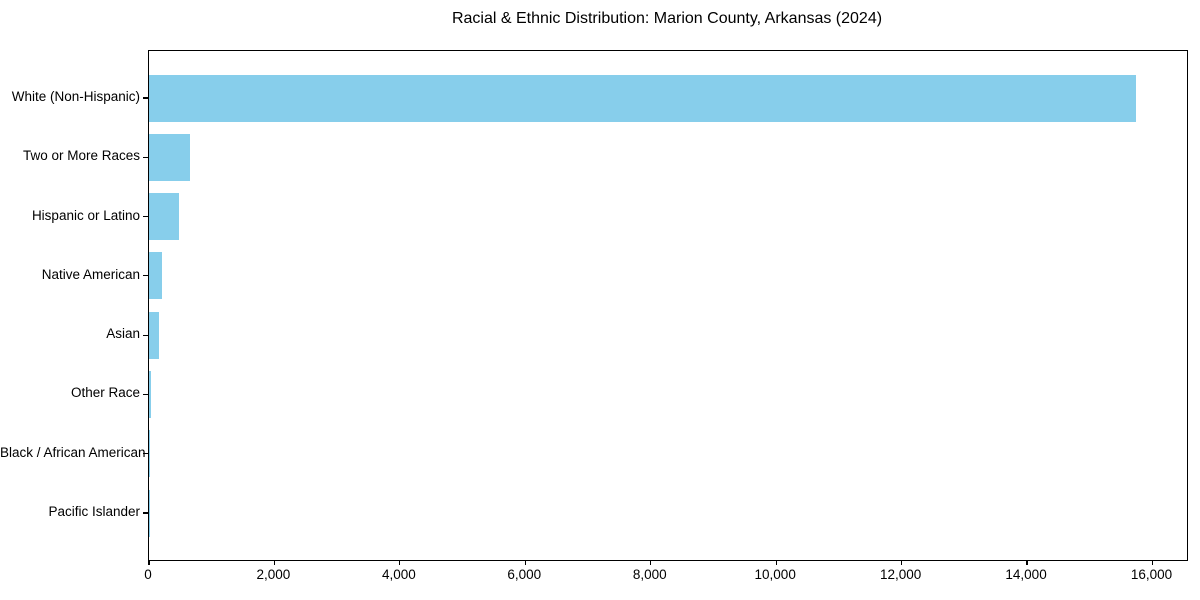  I want to click on x-tick-label-2000: 2,000, so click(273, 574).